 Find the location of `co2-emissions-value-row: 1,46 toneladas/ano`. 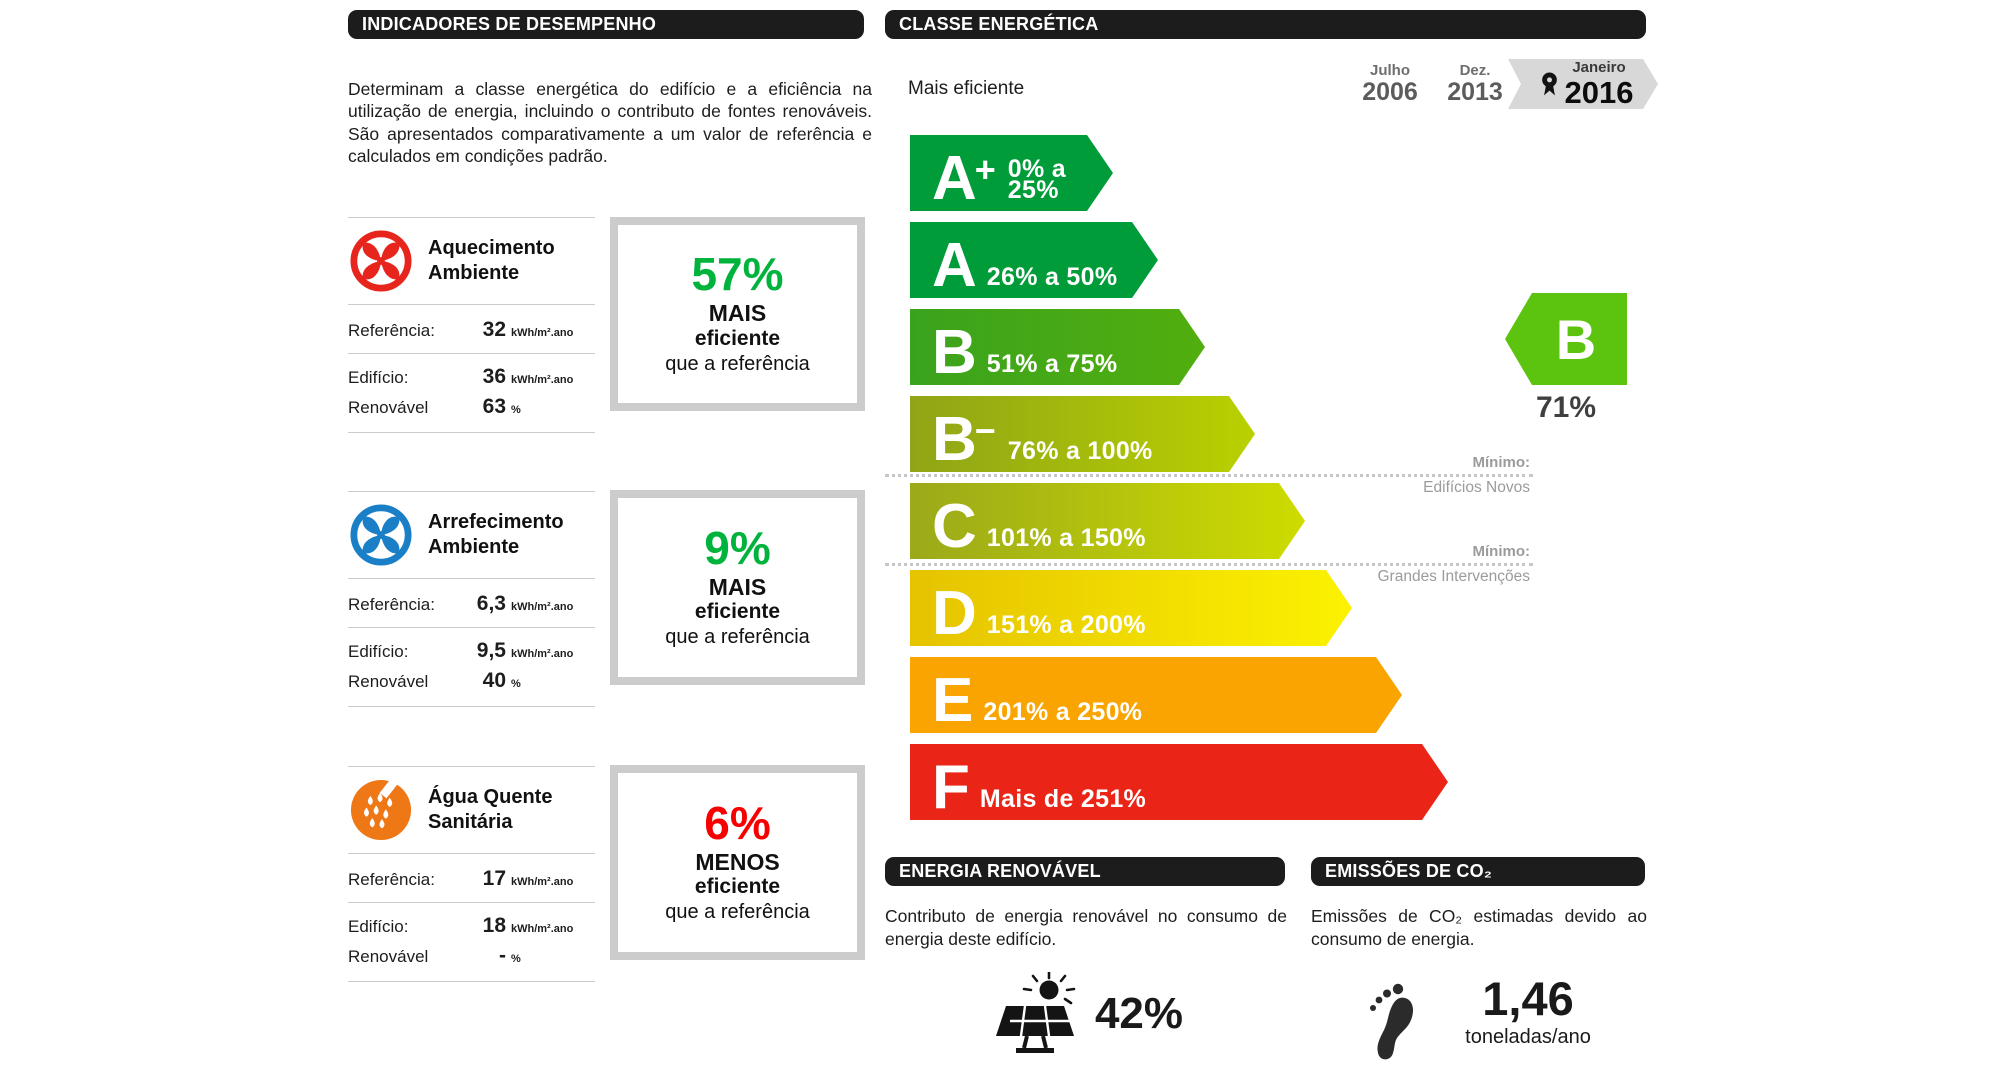

co2-emissions-value-row: 1,46 toneladas/ano is located at coordinates (1479, 1019).